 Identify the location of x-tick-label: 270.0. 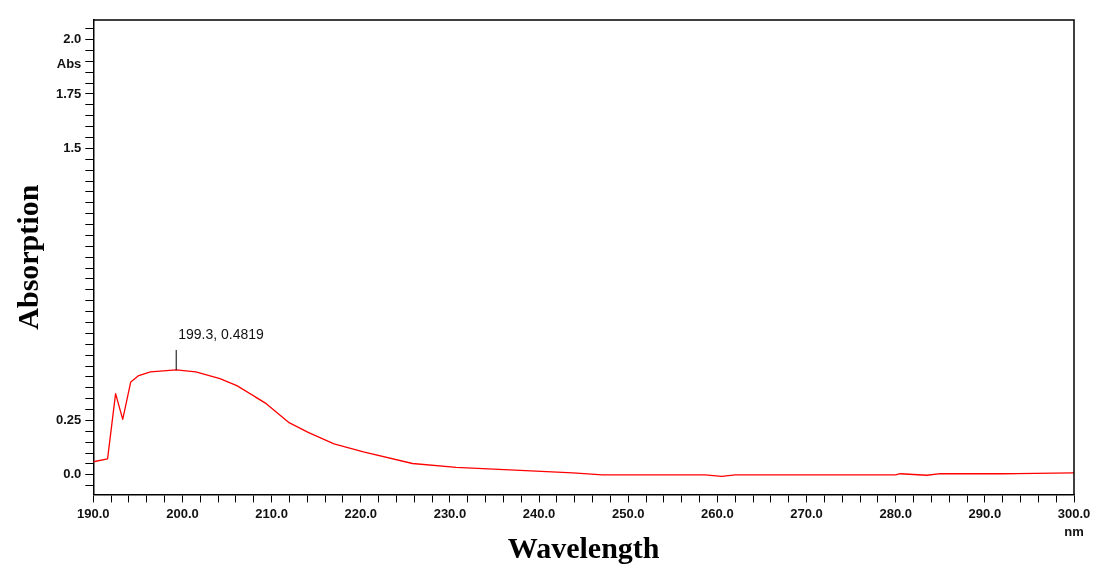
(806, 513).